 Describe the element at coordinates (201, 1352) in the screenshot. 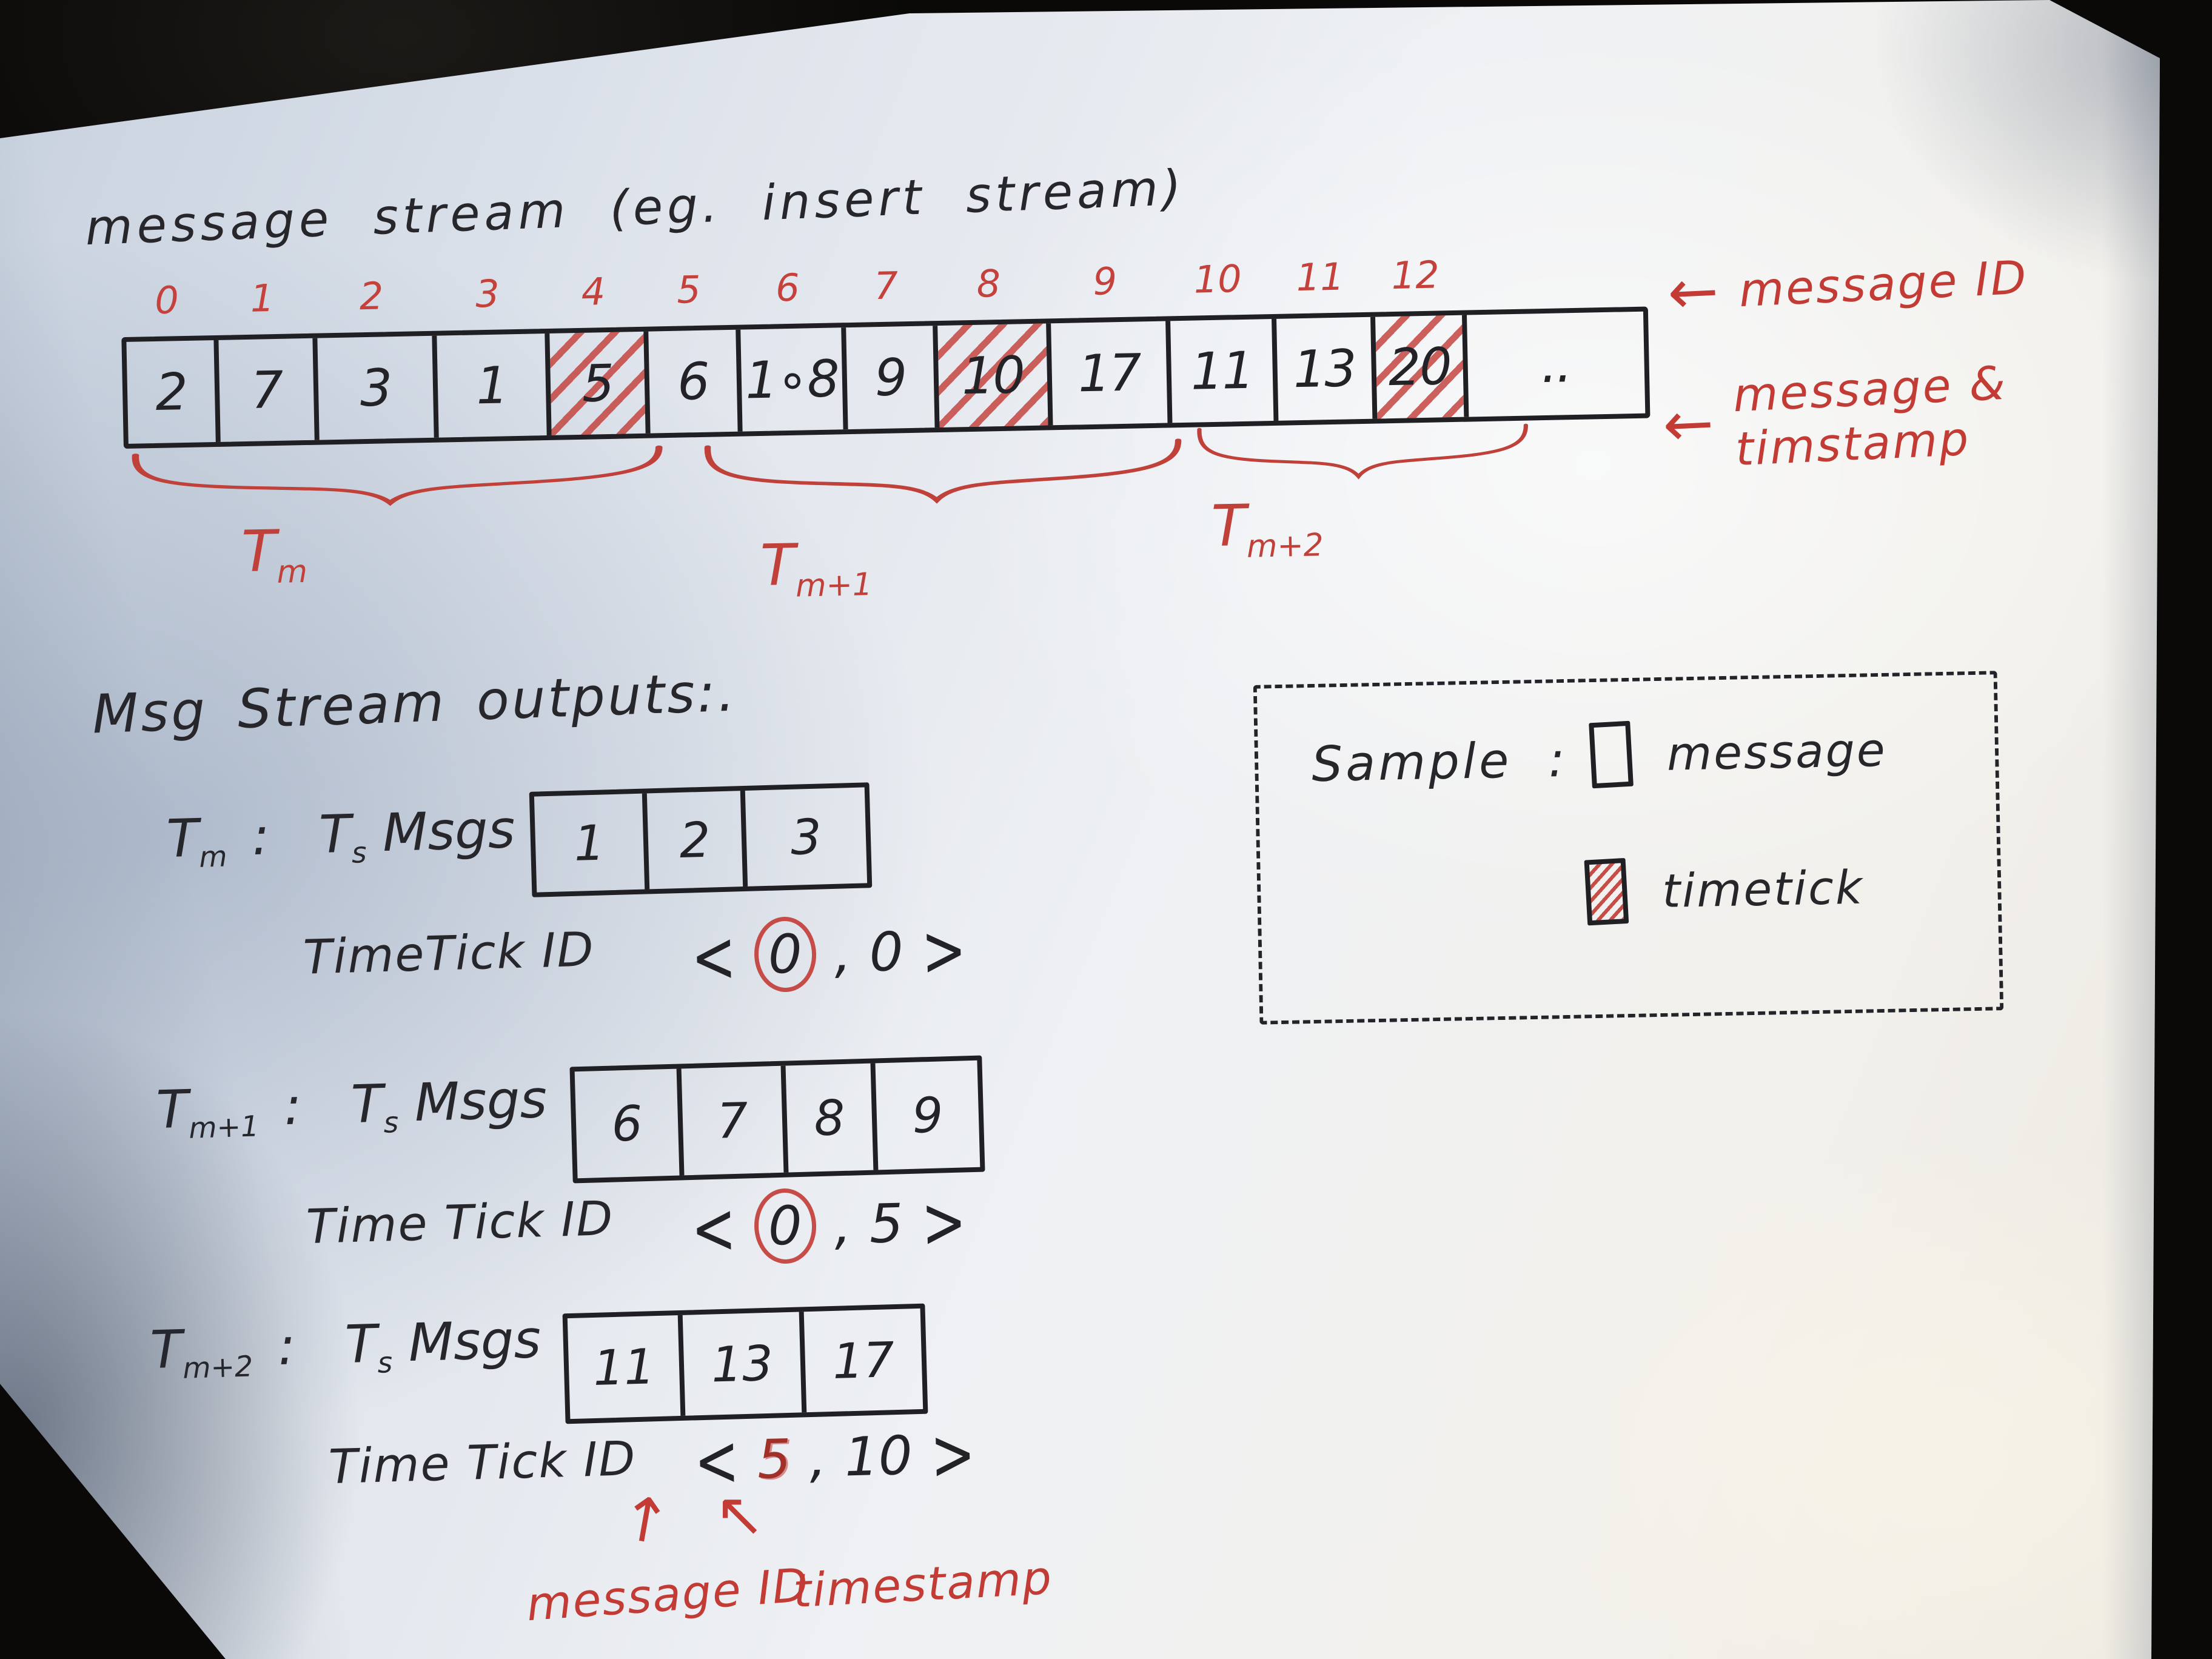

I see `window-ref: Tm+2` at that location.